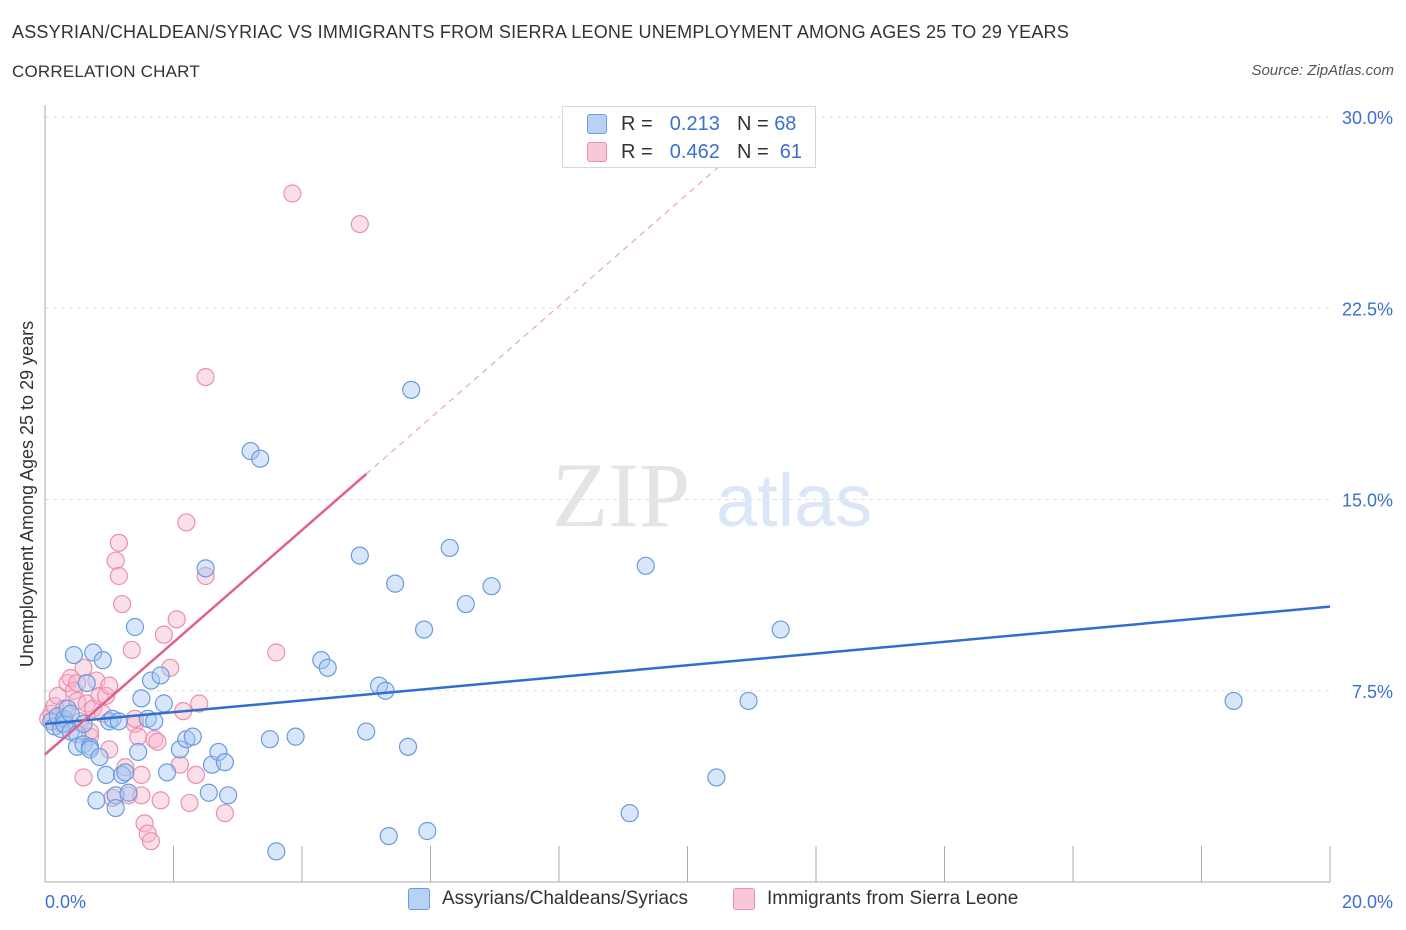 The image size is (1406, 930). I want to click on legend-row-assyrian: R = 0.213 N = 68, so click(691, 124).